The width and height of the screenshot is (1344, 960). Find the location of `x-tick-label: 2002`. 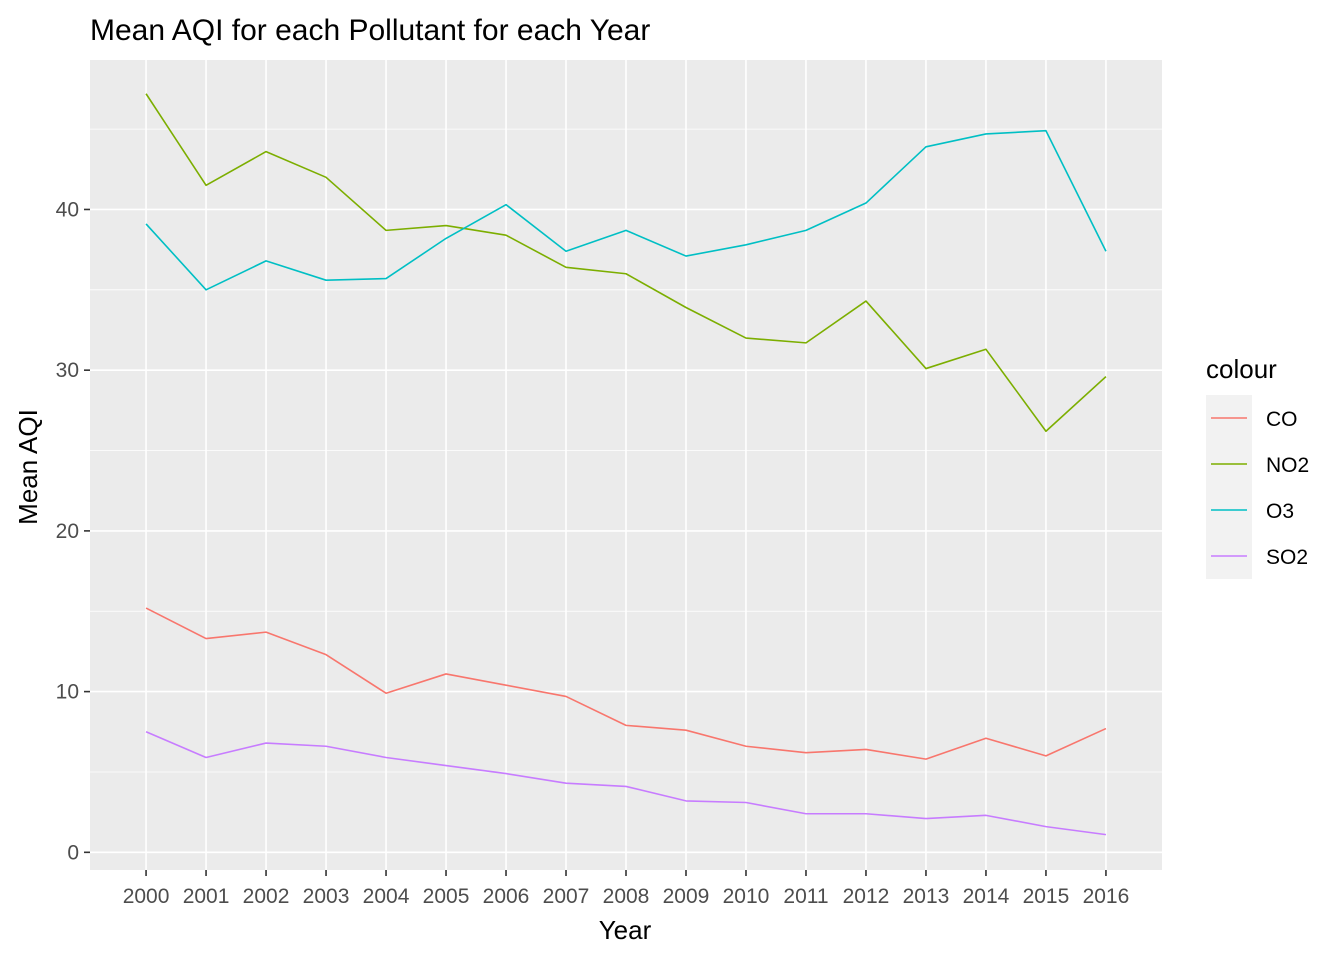

x-tick-label: 2002 is located at coordinates (266, 896).